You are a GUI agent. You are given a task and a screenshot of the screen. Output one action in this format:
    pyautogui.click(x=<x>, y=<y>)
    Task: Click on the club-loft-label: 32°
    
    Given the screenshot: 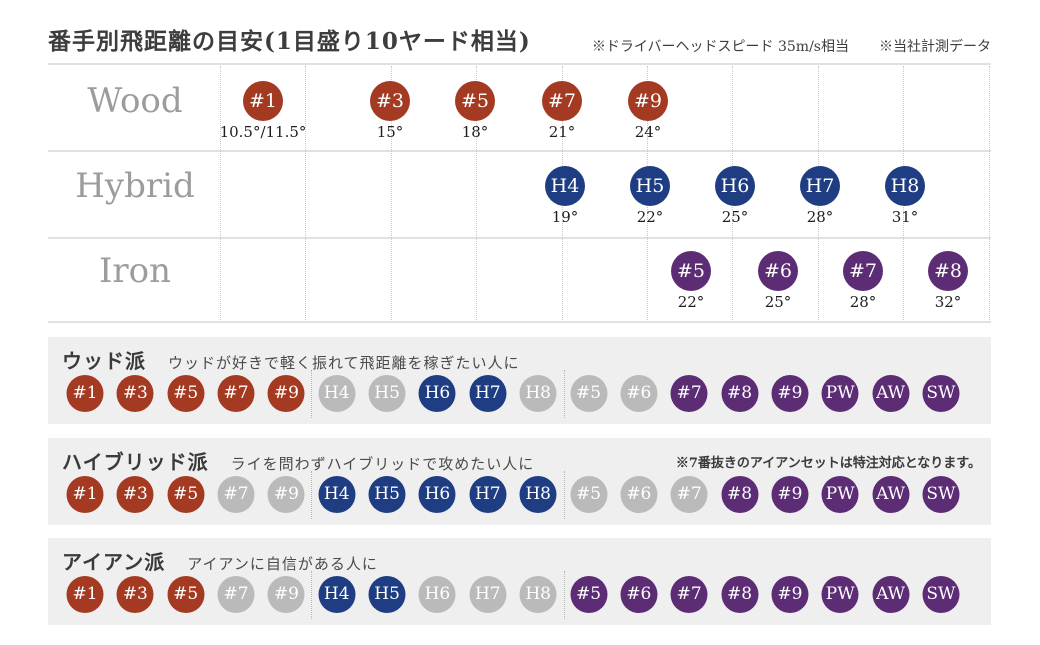 What is the action you would take?
    pyautogui.click(x=948, y=302)
    